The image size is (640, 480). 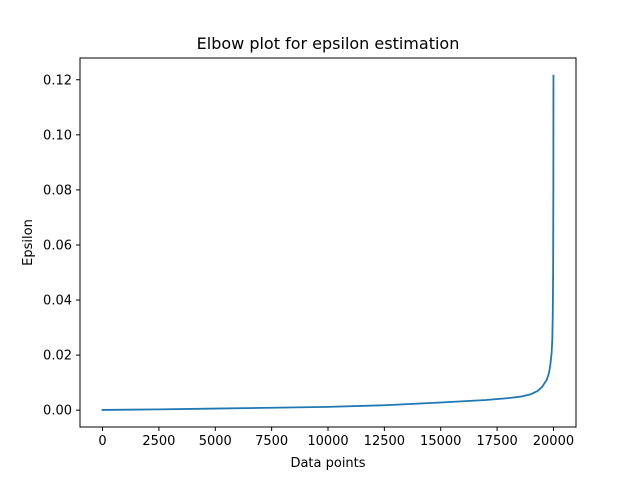 I want to click on x-axis-ticks: 0 2500 5000 7500 10000 12500 15000 17500 20000, so click(x=336, y=438).